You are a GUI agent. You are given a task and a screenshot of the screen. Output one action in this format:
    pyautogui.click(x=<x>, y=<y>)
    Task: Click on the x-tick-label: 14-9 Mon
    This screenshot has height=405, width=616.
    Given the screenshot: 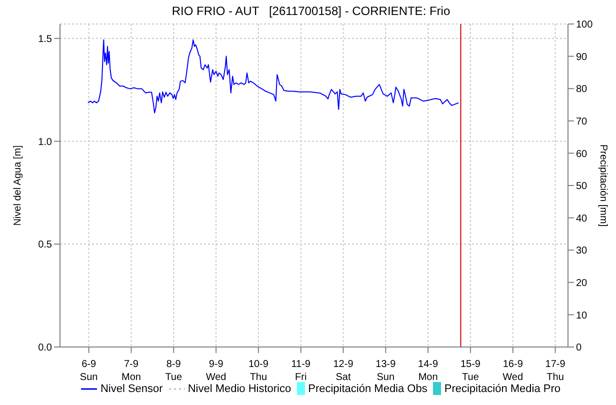 What is the action you would take?
    pyautogui.click(x=428, y=371)
    